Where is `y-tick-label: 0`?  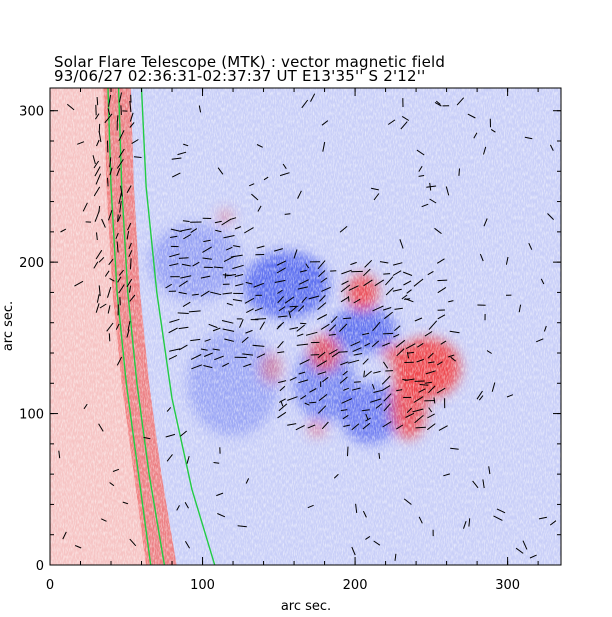
y-tick-label: 0 is located at coordinates (40, 566).